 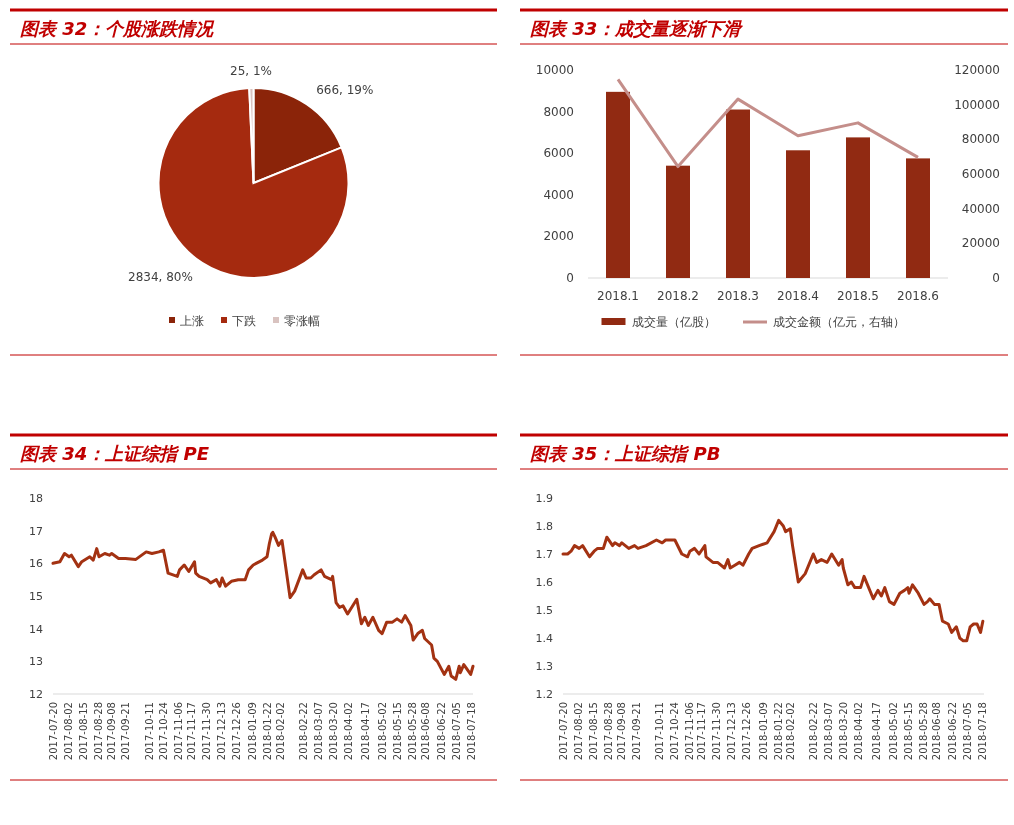 What do you see at coordinates (36, 694) in the screenshot?
I see `y-tick-label: 12` at bounding box center [36, 694].